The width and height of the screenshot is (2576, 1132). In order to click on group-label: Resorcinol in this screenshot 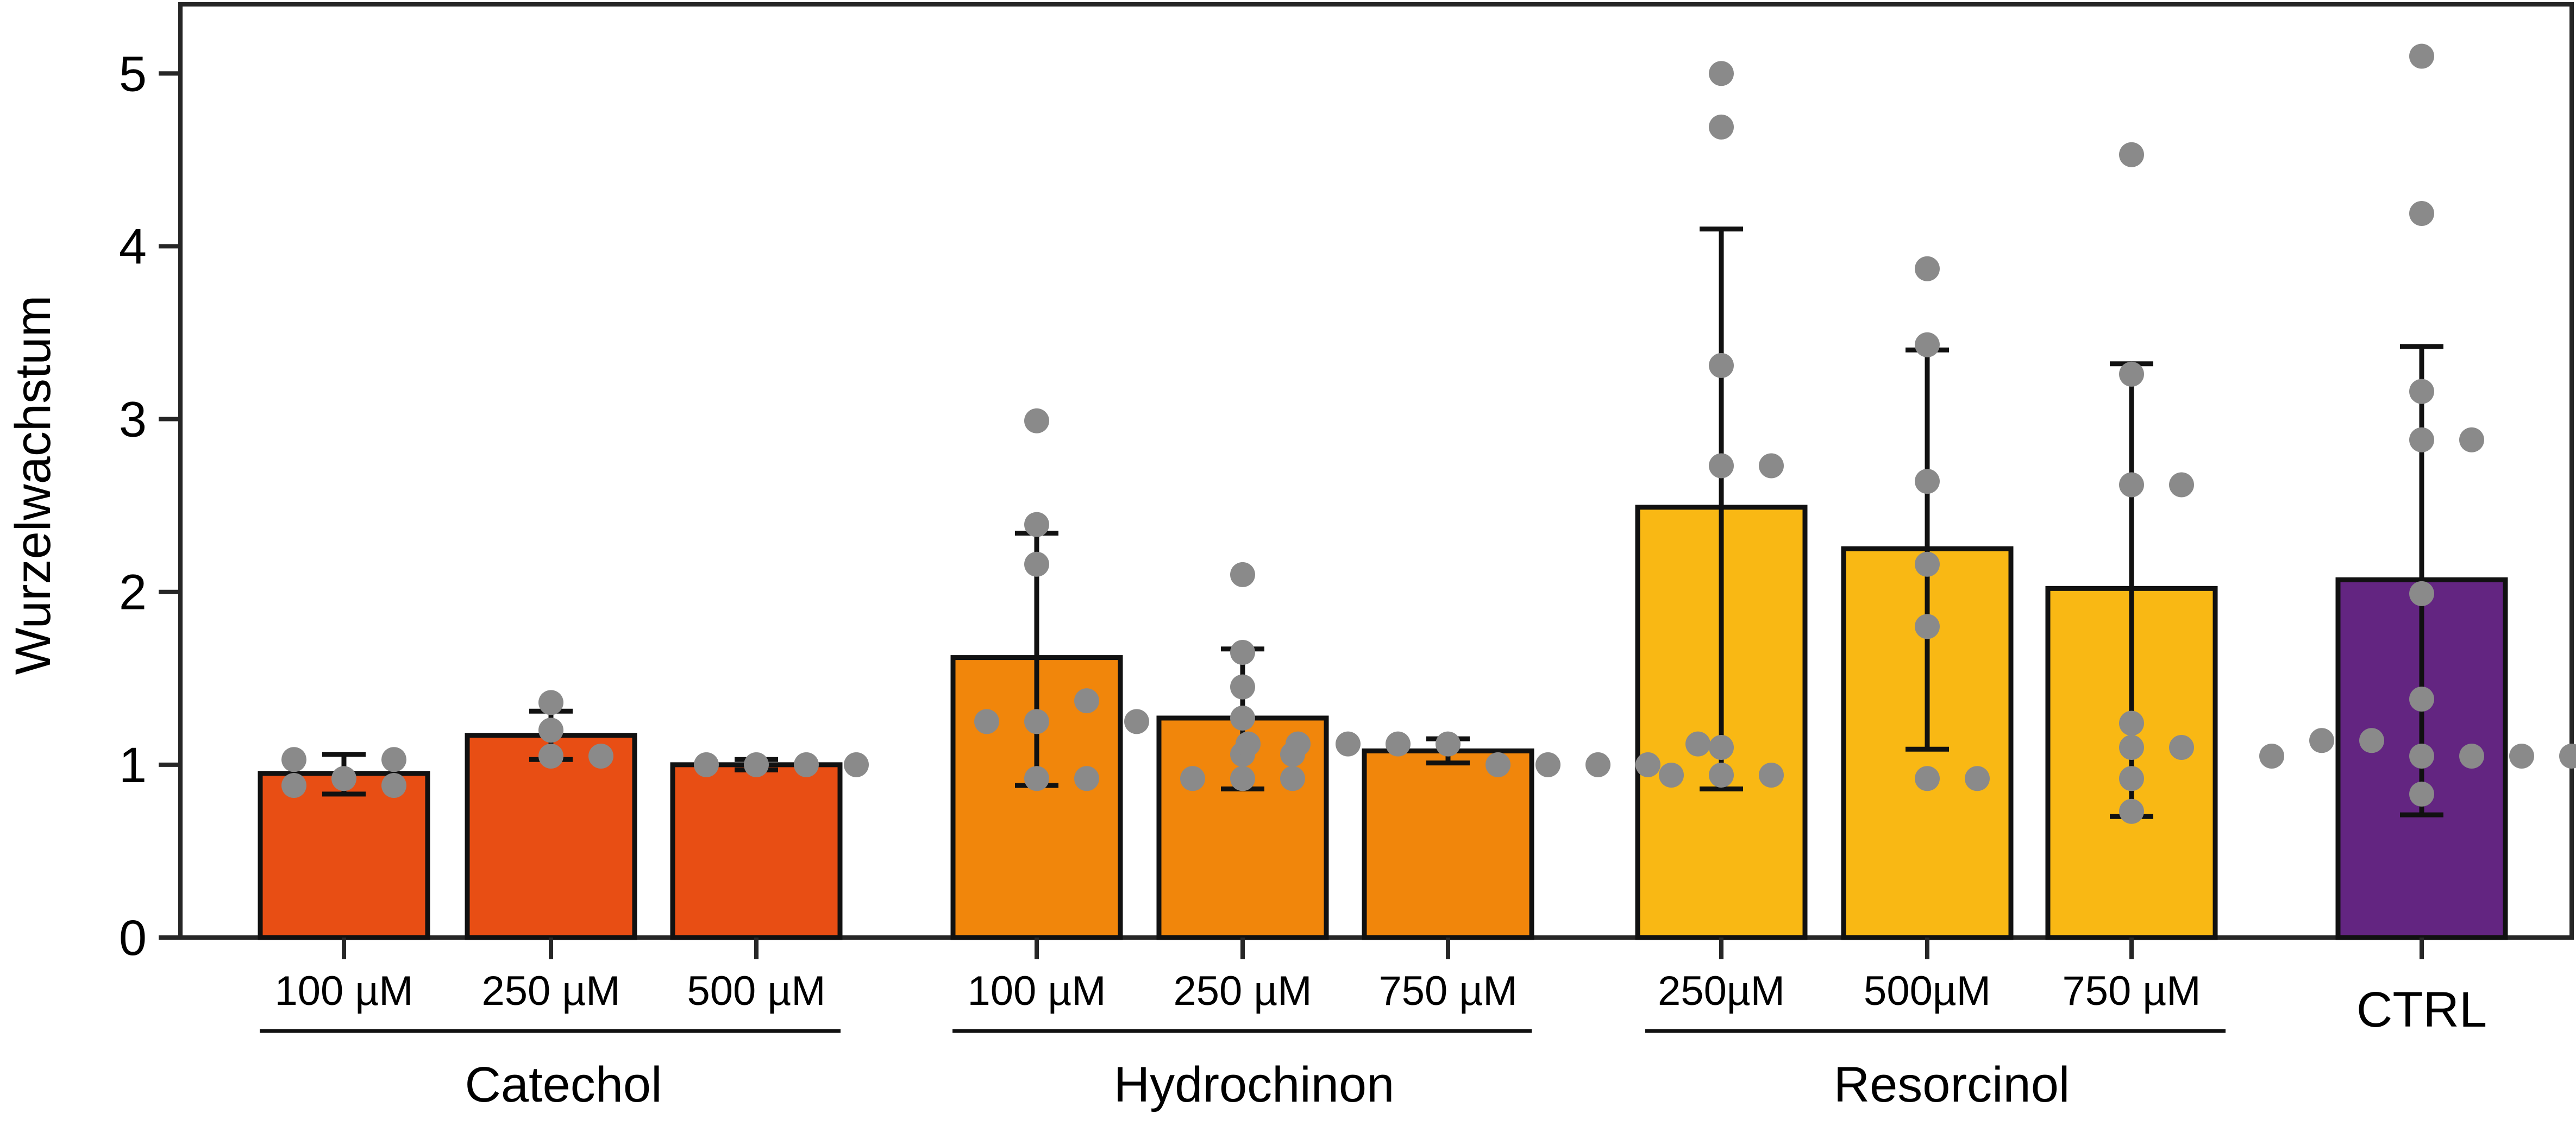, I will do `click(1952, 1084)`.